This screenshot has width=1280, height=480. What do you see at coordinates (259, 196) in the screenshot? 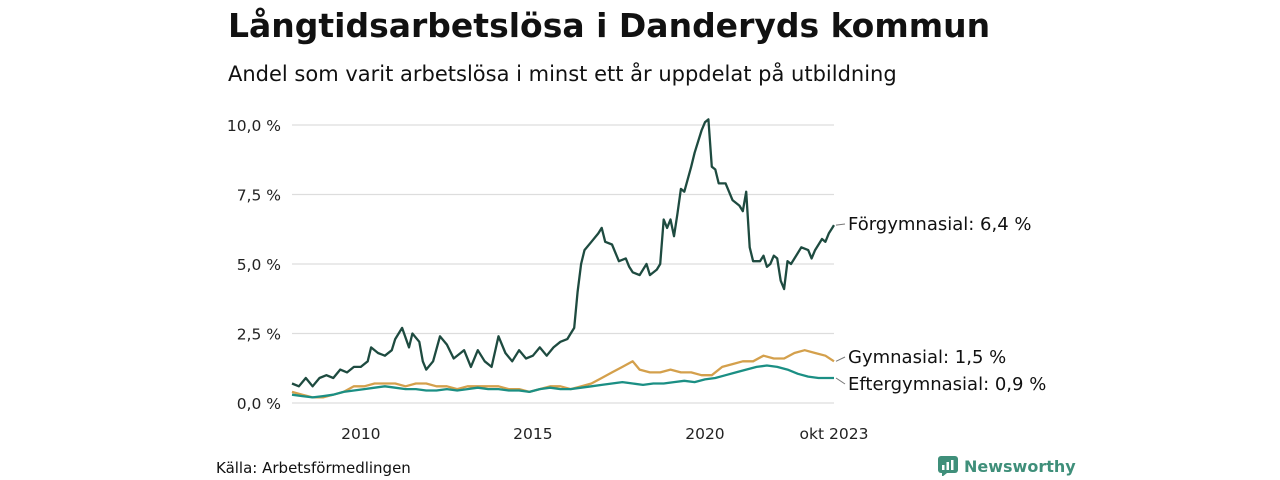
I see `y-tick-label: 7,5 %` at bounding box center [259, 196].